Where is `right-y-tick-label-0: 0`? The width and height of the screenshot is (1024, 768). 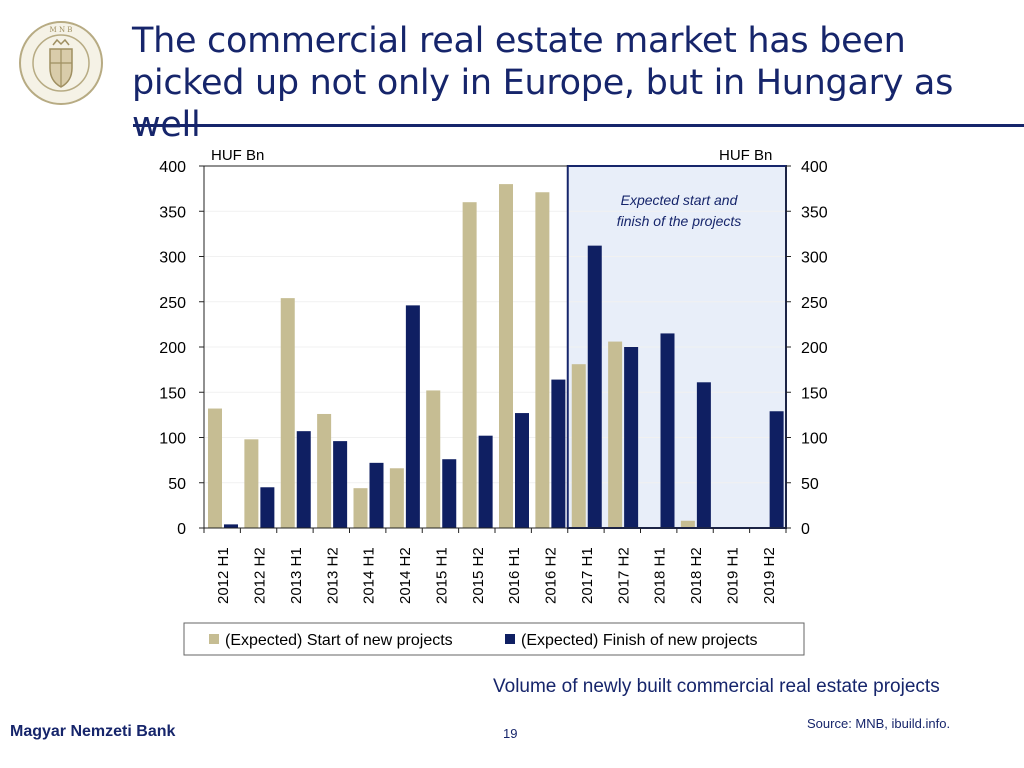
right-y-tick-label-0: 0 is located at coordinates (805, 529).